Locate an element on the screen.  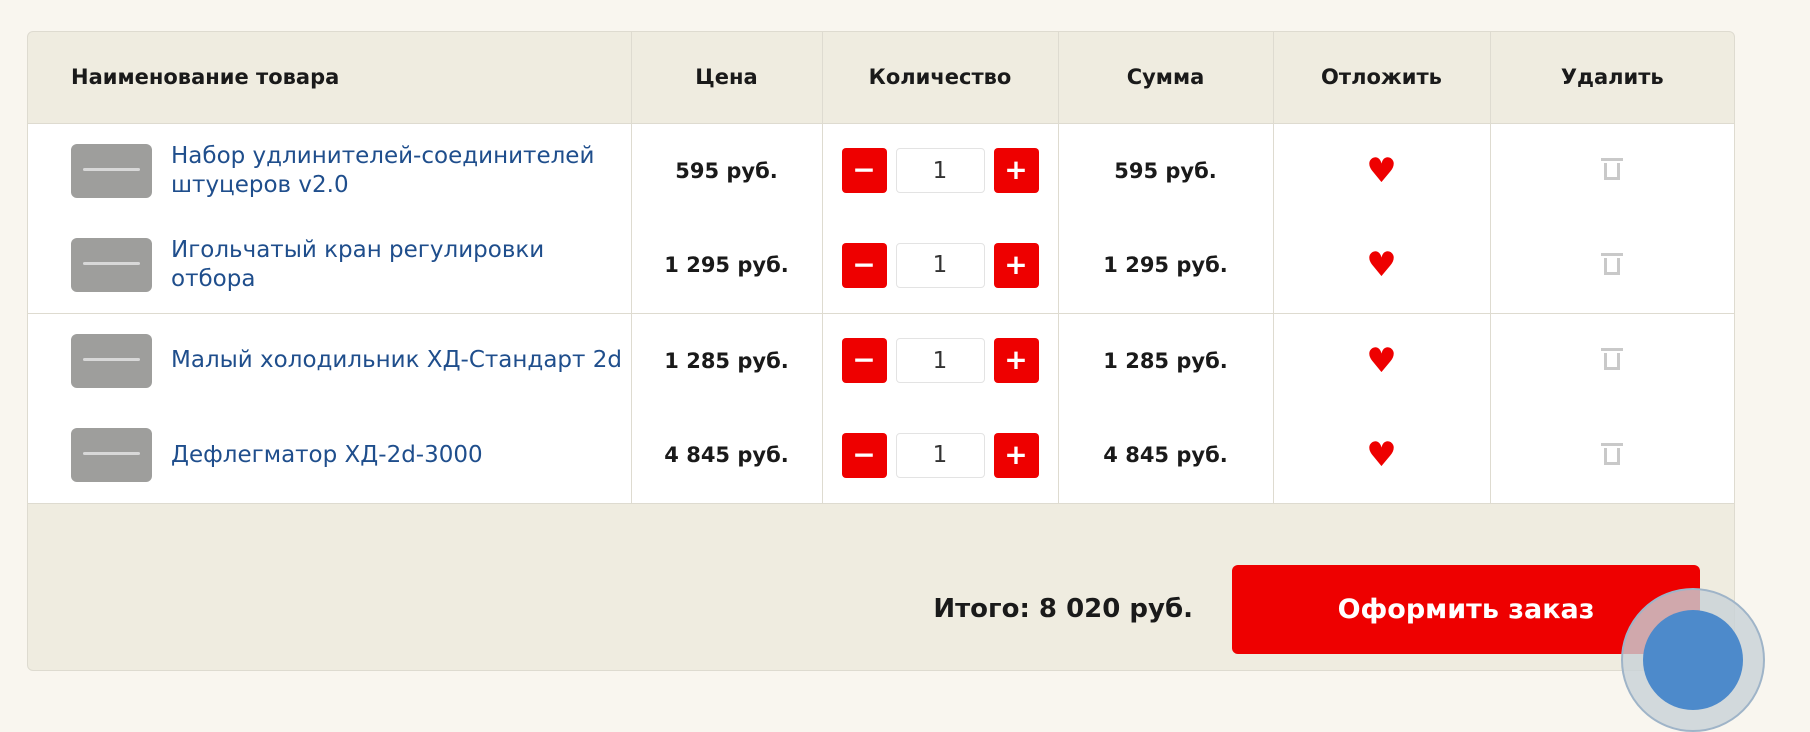
sum: 4 845 руб. is located at coordinates (1166, 456).